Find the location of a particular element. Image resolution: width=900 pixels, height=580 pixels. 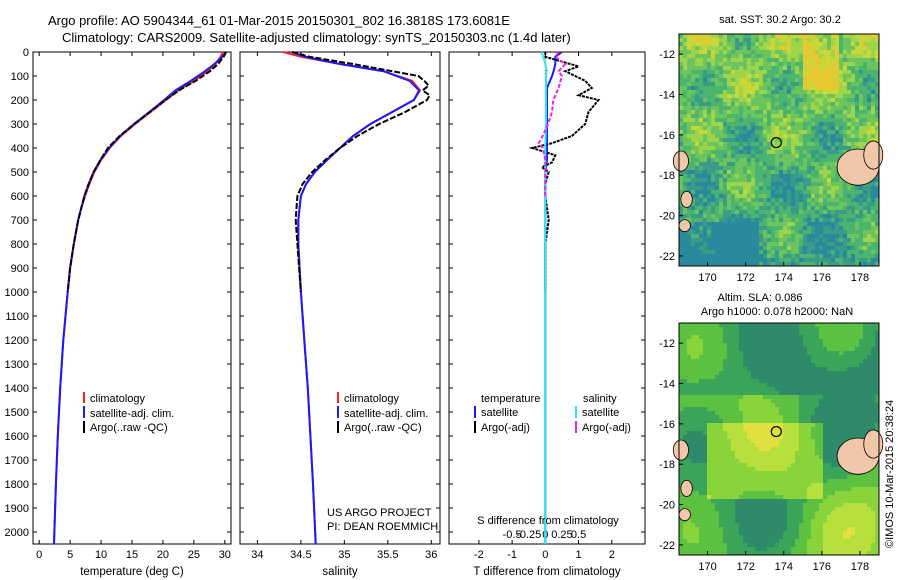

depth-tick-label: 1100 is located at coordinates (17, 317).